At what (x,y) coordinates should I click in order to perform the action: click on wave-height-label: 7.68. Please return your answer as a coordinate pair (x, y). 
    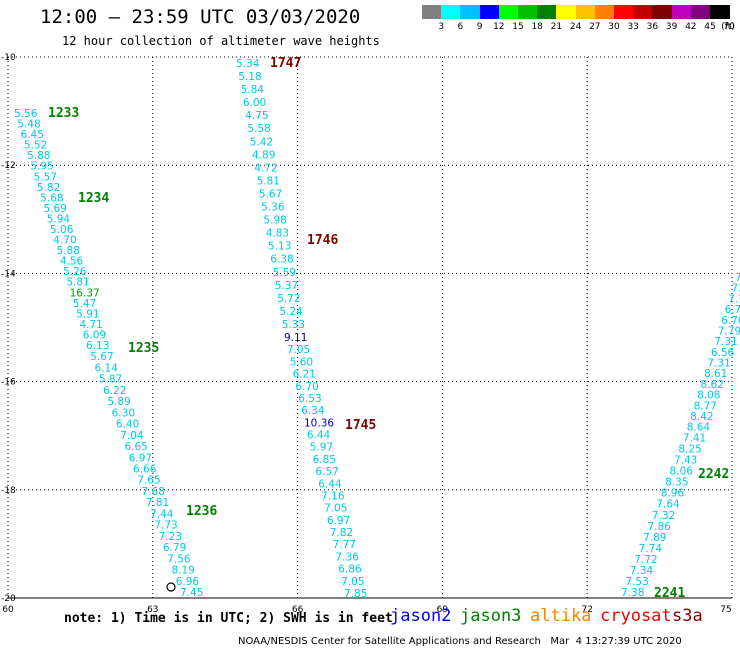
    Looking at the image, I should click on (153, 492).